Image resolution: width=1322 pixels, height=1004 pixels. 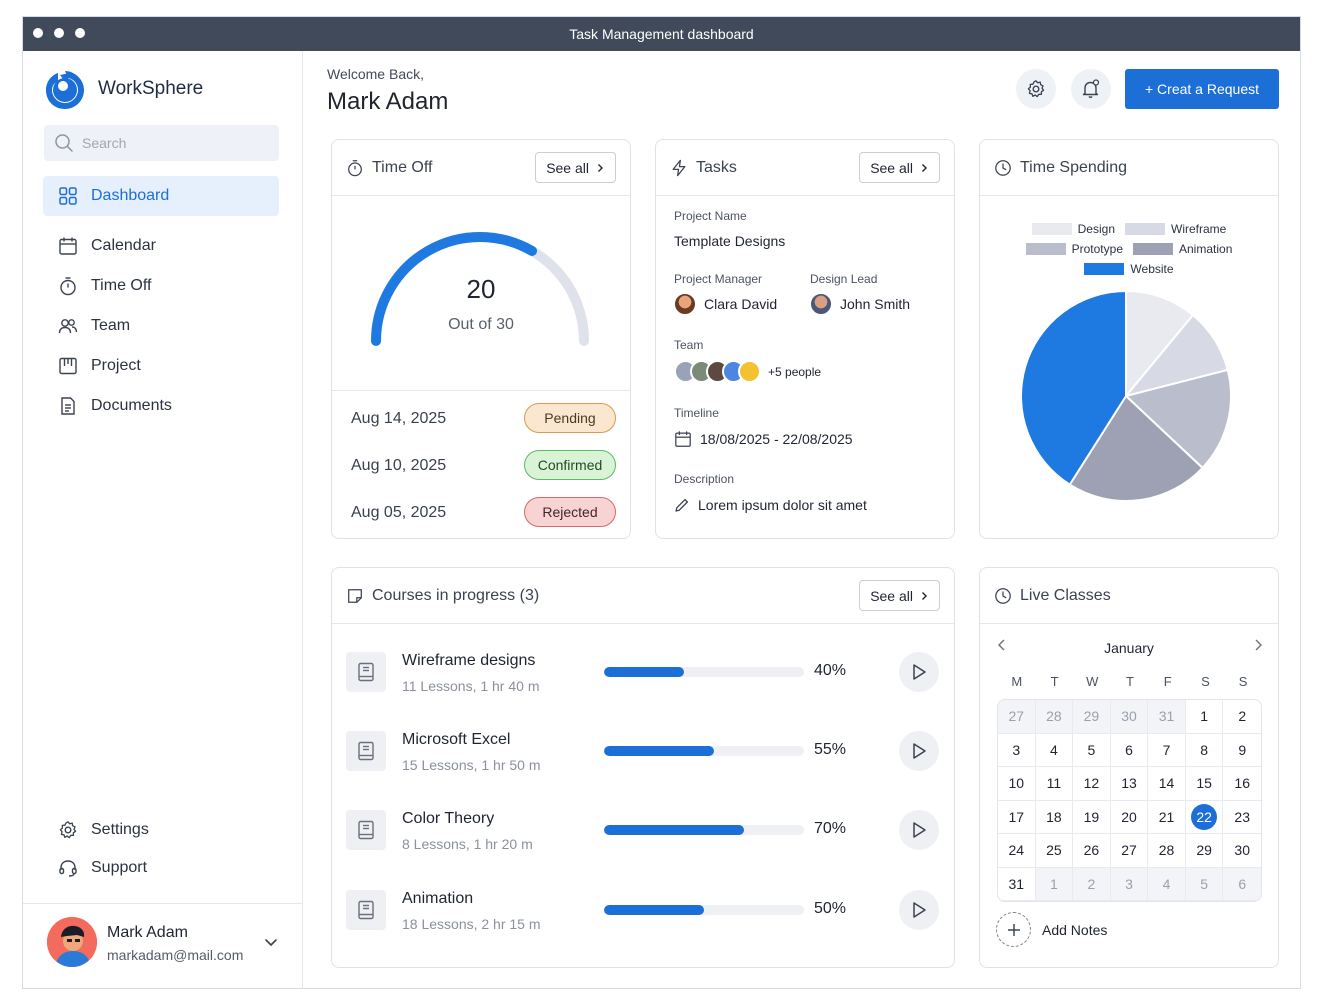 I want to click on user-email: markadam@mail.com, so click(x=175, y=955).